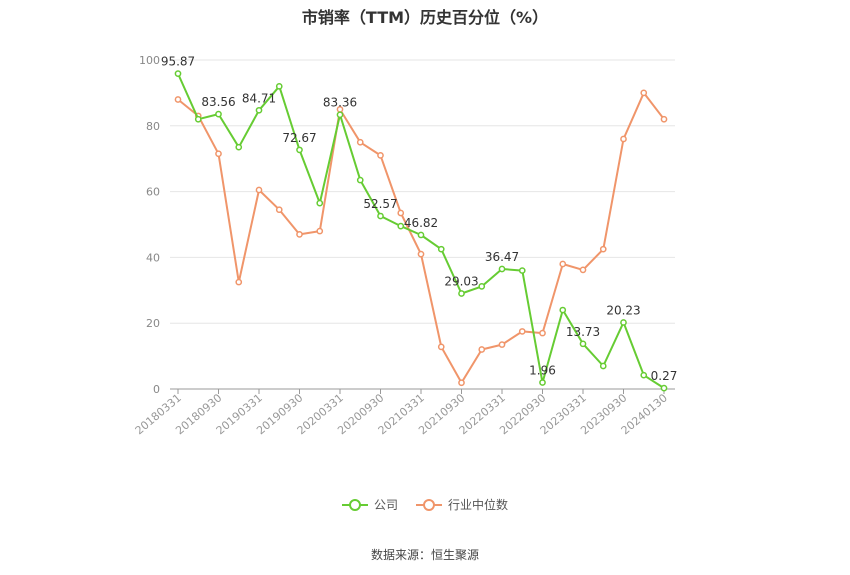 The width and height of the screenshot is (850, 575). What do you see at coordinates (369, 504) in the screenshot?
I see `legend-item-company: 公司` at bounding box center [369, 504].